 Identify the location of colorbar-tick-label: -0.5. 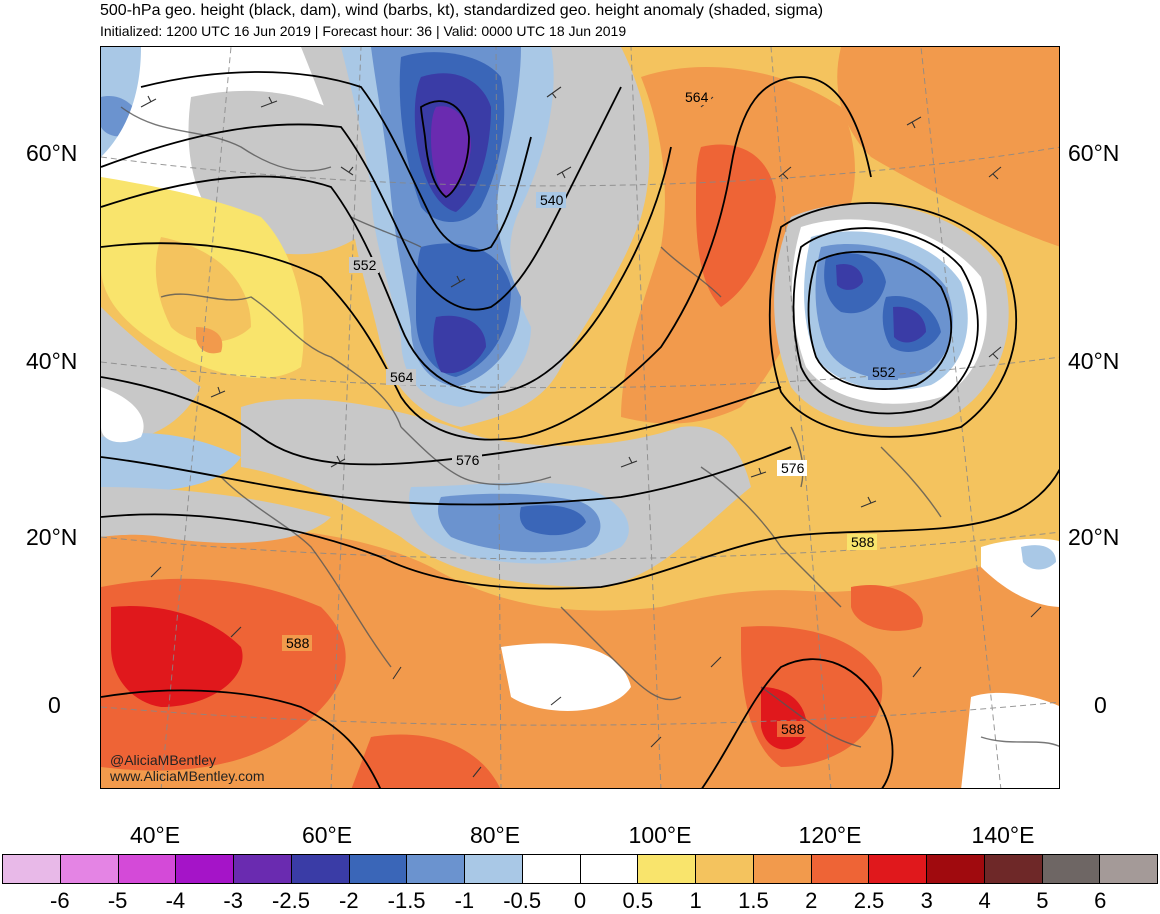
(522, 900).